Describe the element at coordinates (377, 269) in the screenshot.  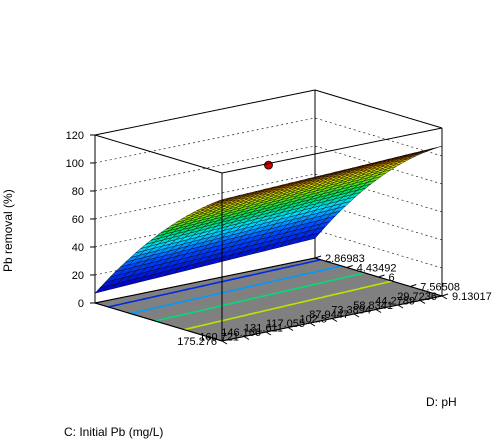
I see `y-tick-label: 4.43492` at that location.